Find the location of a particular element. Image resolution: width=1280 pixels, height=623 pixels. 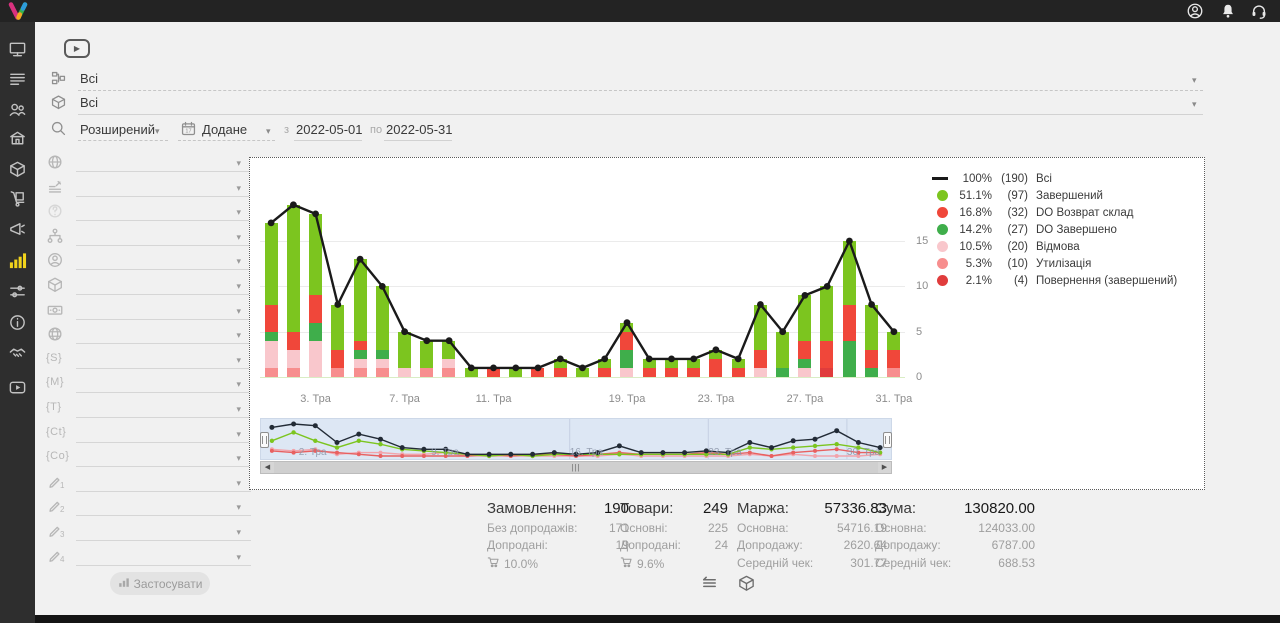

y-axis-tick: 5 is located at coordinates (919, 331).